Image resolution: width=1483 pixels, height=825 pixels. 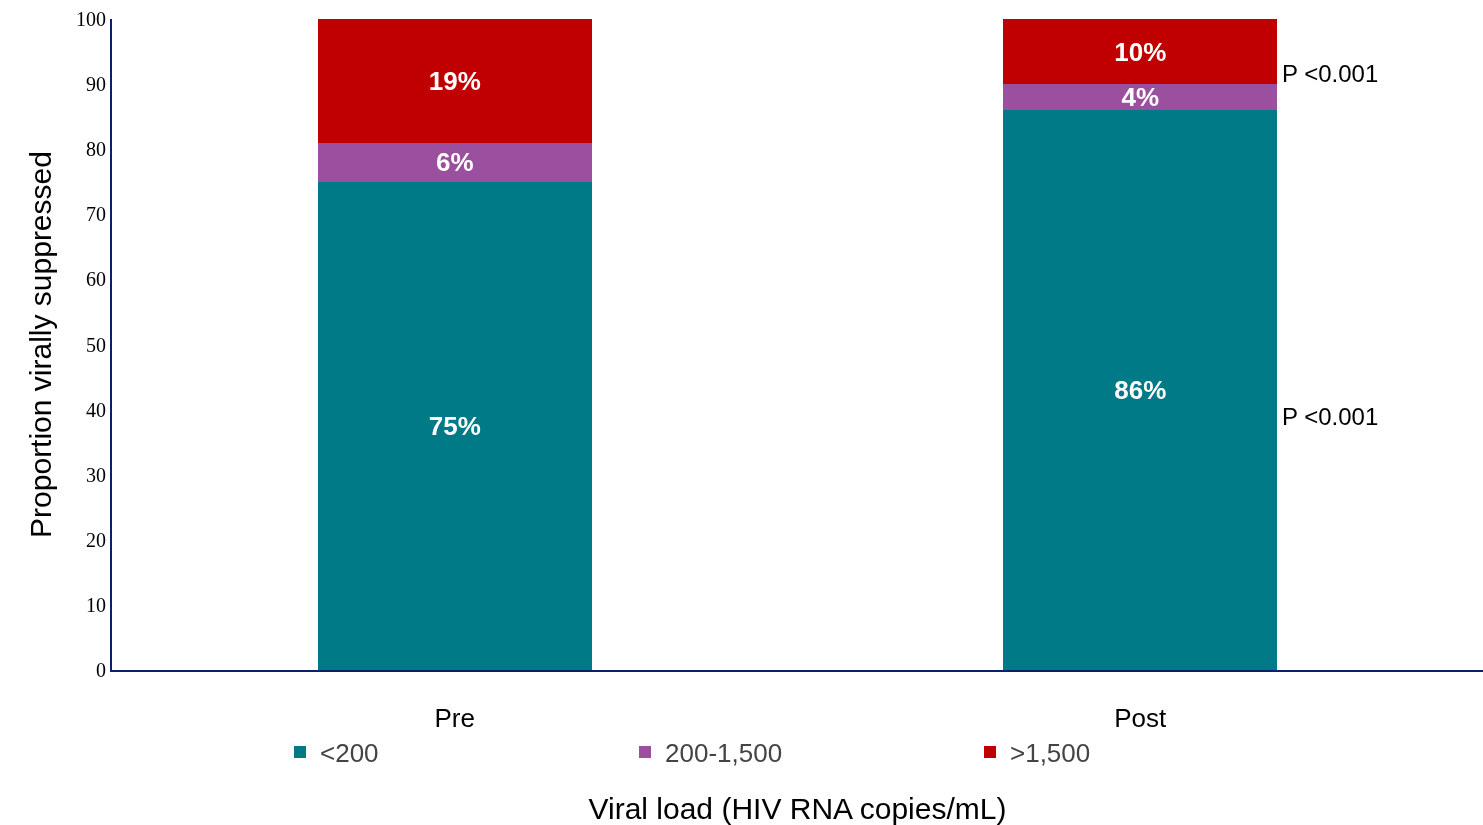 I want to click on data-label: 10%, so click(x=1140, y=51).